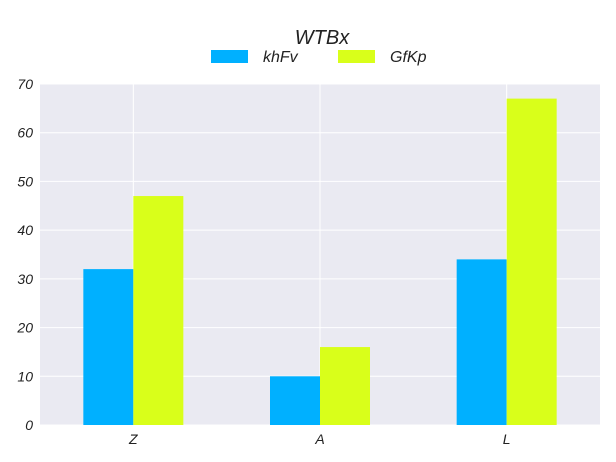 This screenshot has width=616, height=462. I want to click on legend-label-GfKp: GfKp, so click(408, 57).